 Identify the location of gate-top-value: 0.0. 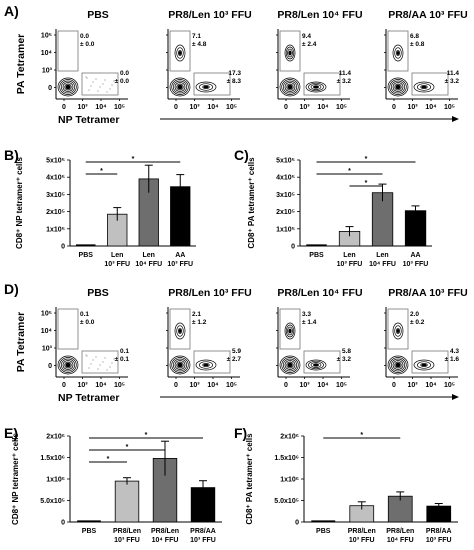
(84, 36).